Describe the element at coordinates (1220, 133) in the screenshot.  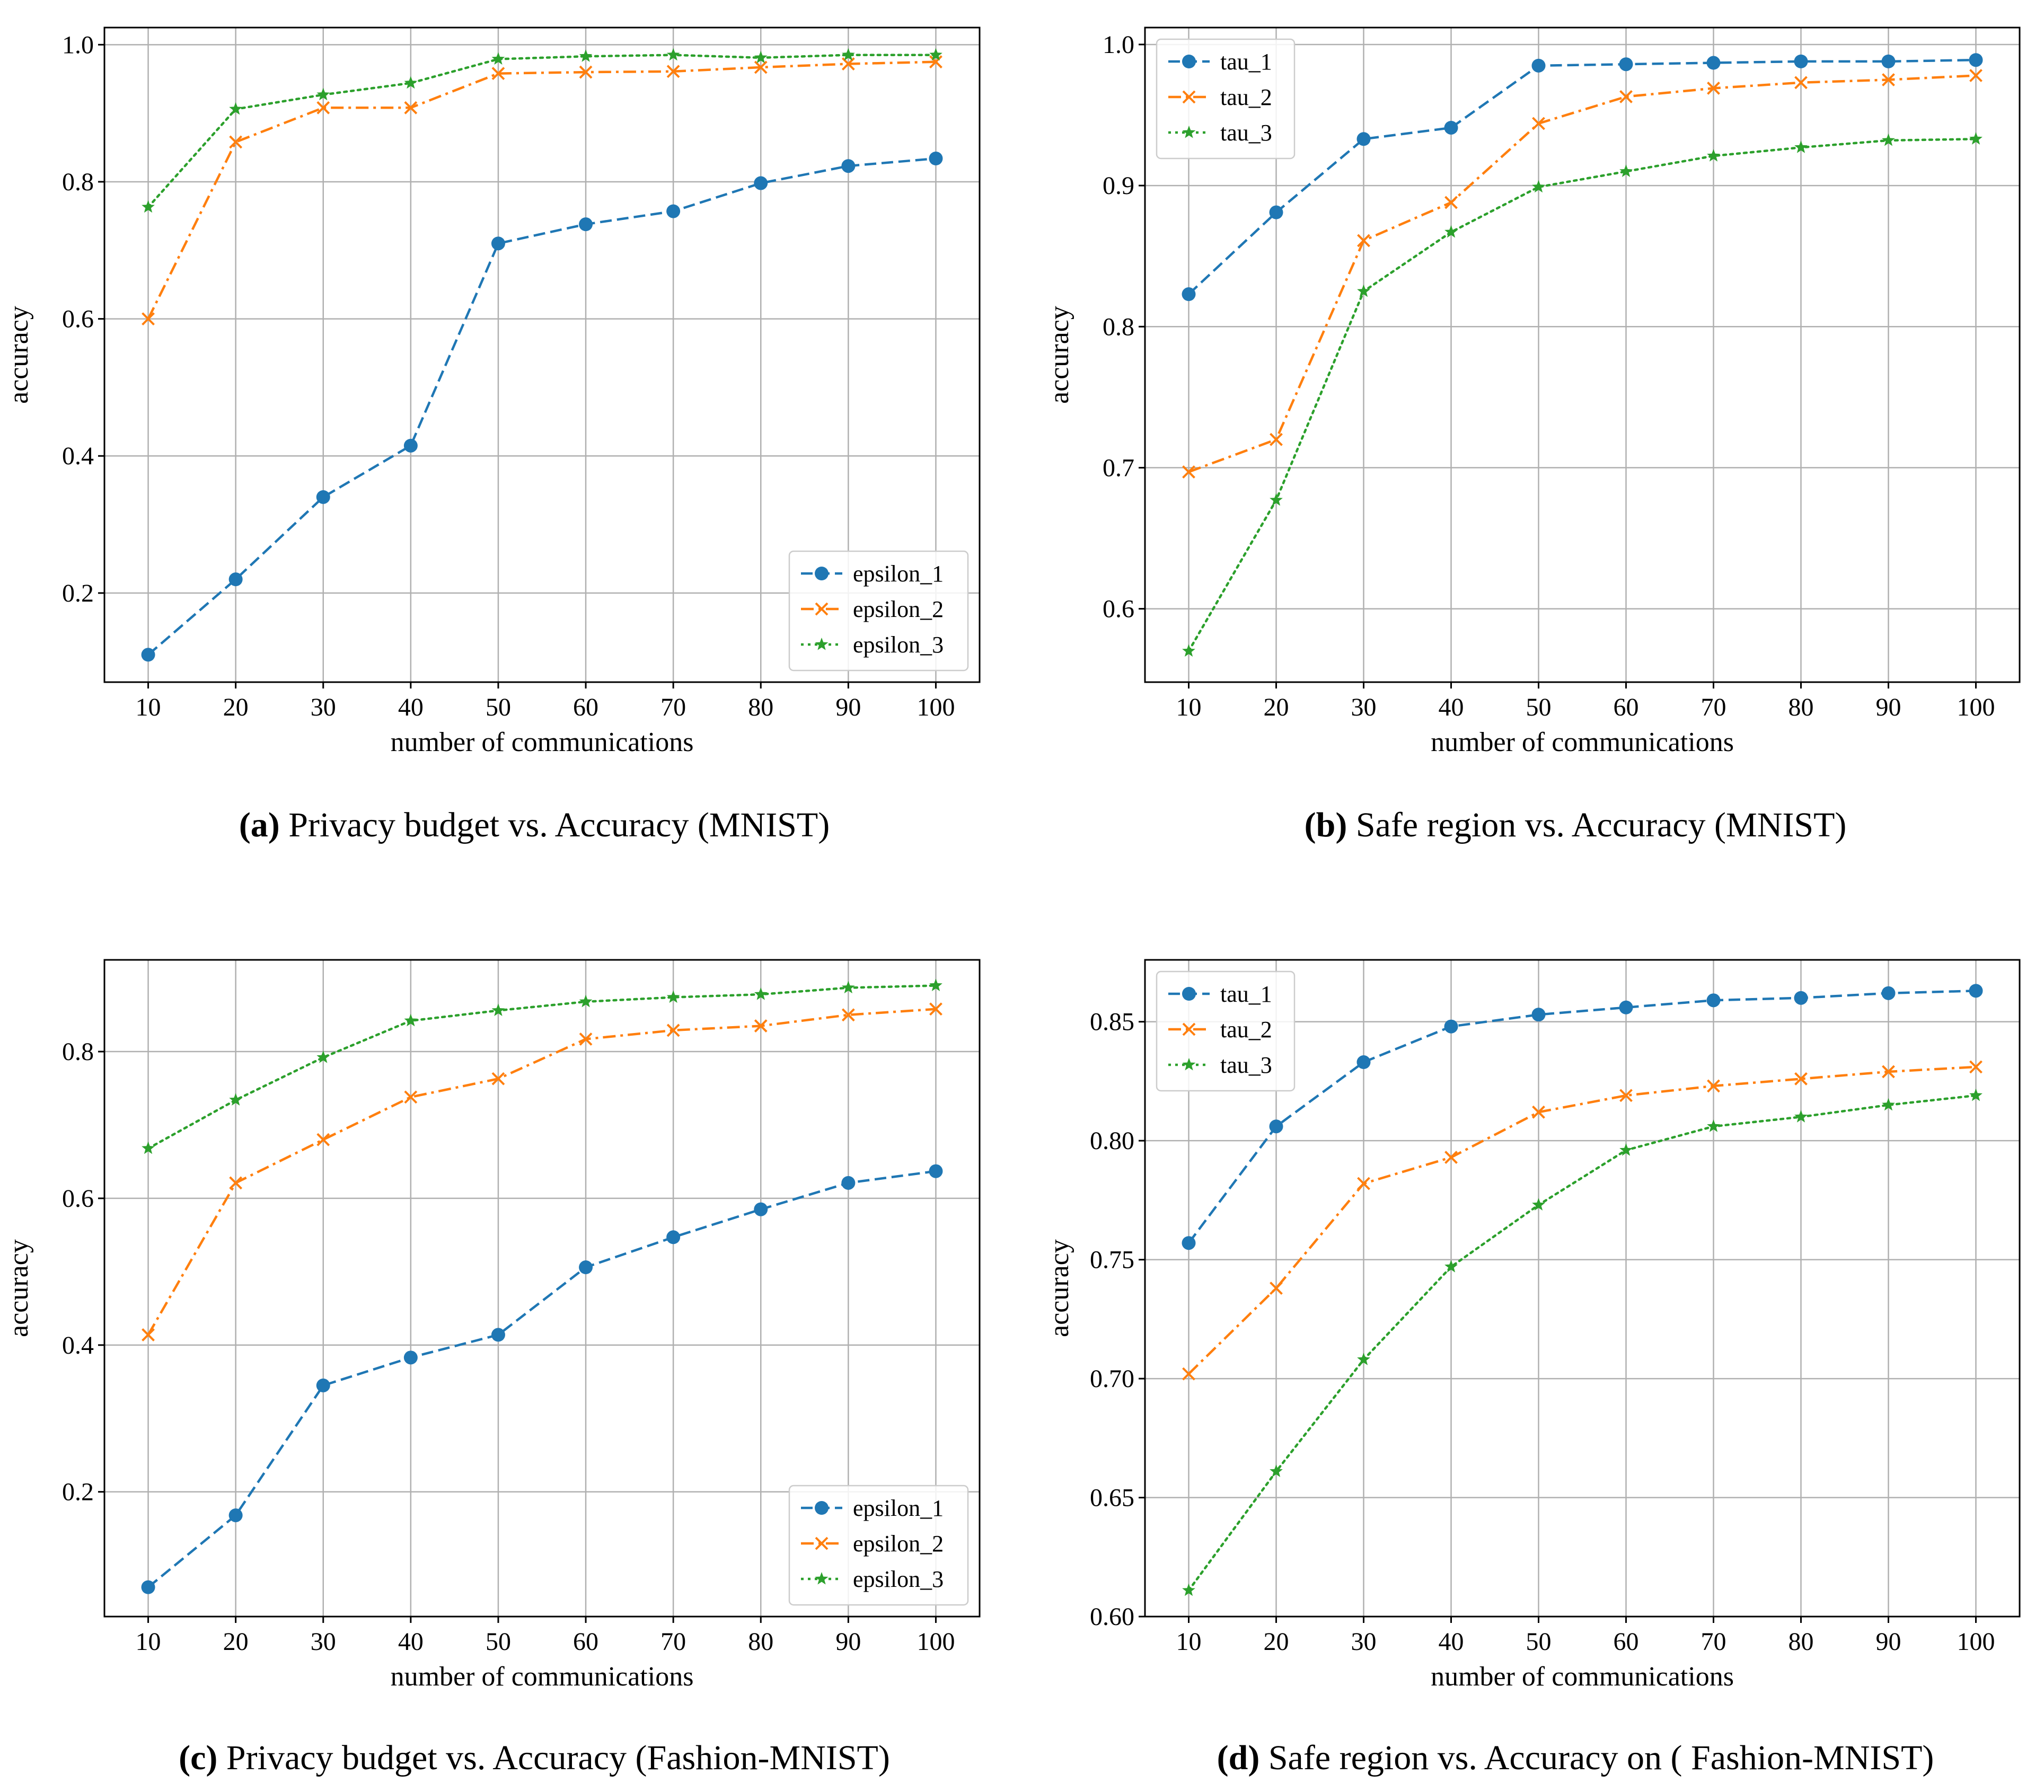
I see `legend-entry-tau_3: tau_3` at that location.